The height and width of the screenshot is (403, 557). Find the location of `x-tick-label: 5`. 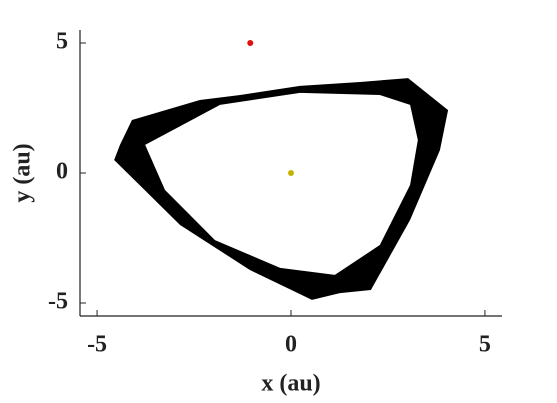

x-tick-label: 5 is located at coordinates (485, 345).